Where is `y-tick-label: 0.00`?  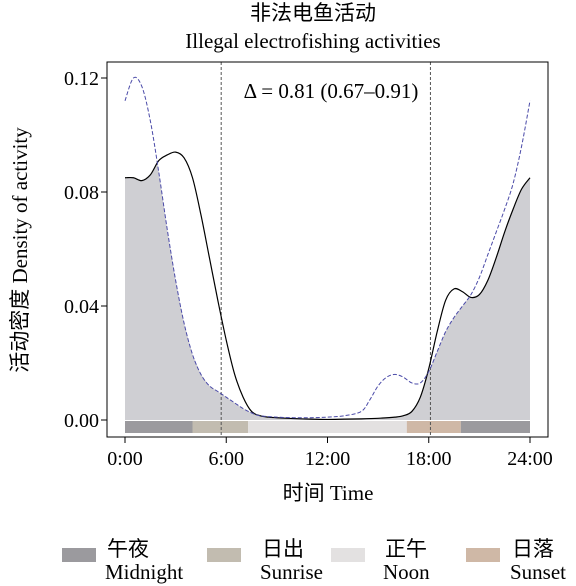 y-tick-label: 0.00 is located at coordinates (81, 421).